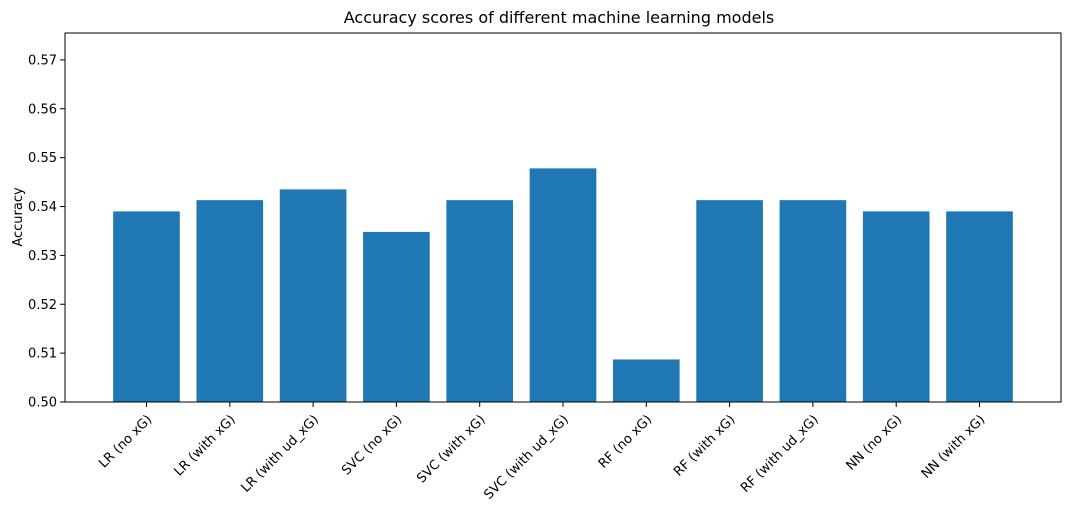  Describe the element at coordinates (780, 454) in the screenshot. I see `x-tick-label: RF (with ud_xG)` at that location.